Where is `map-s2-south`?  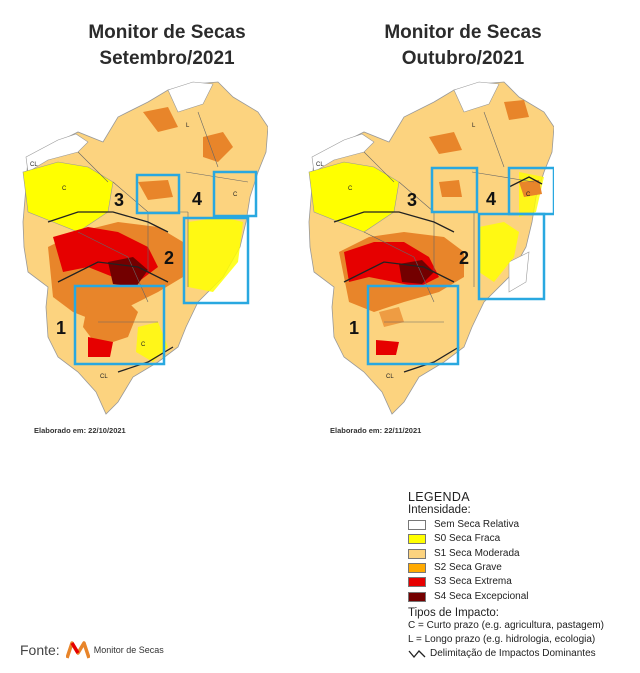 map-s2-south is located at coordinates (110, 319).